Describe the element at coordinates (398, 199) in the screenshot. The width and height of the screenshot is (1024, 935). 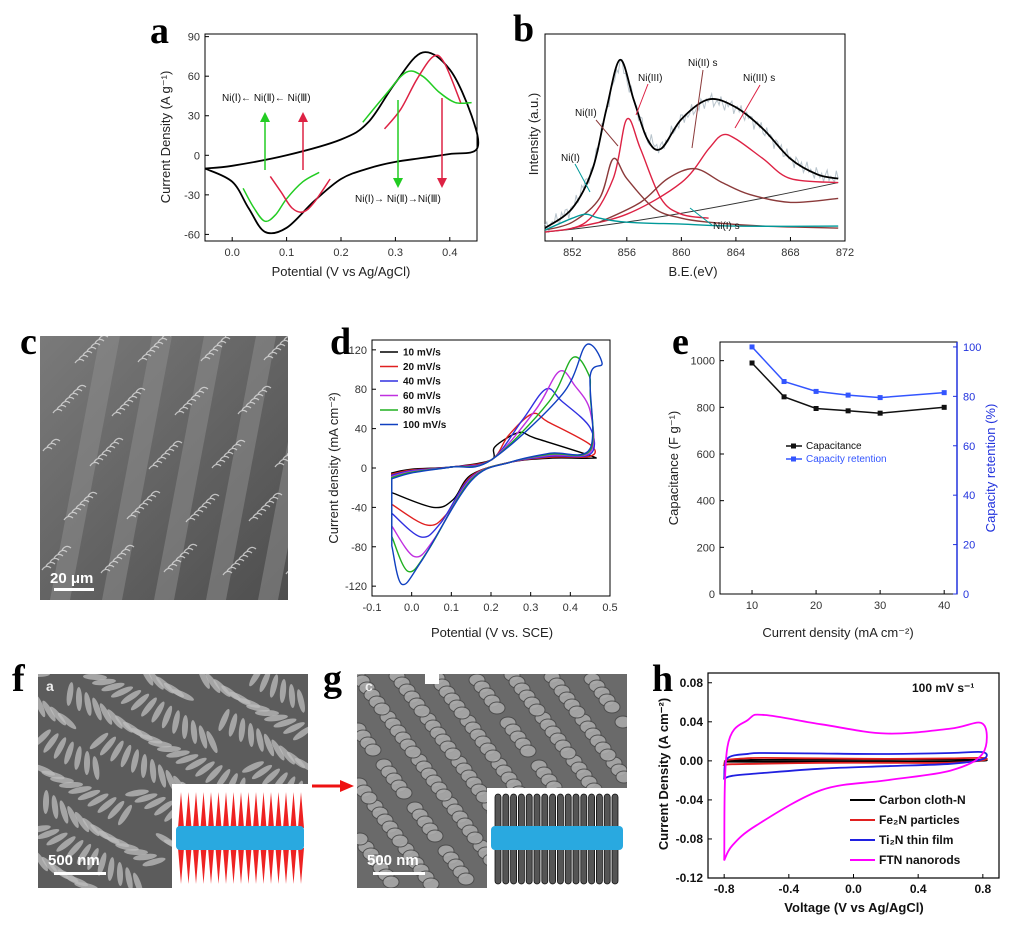
I see `chart-a-annotation-oxidation: Ni(Ⅰ)→ Ni(Ⅱ)→Ni(Ⅲ)` at that location.